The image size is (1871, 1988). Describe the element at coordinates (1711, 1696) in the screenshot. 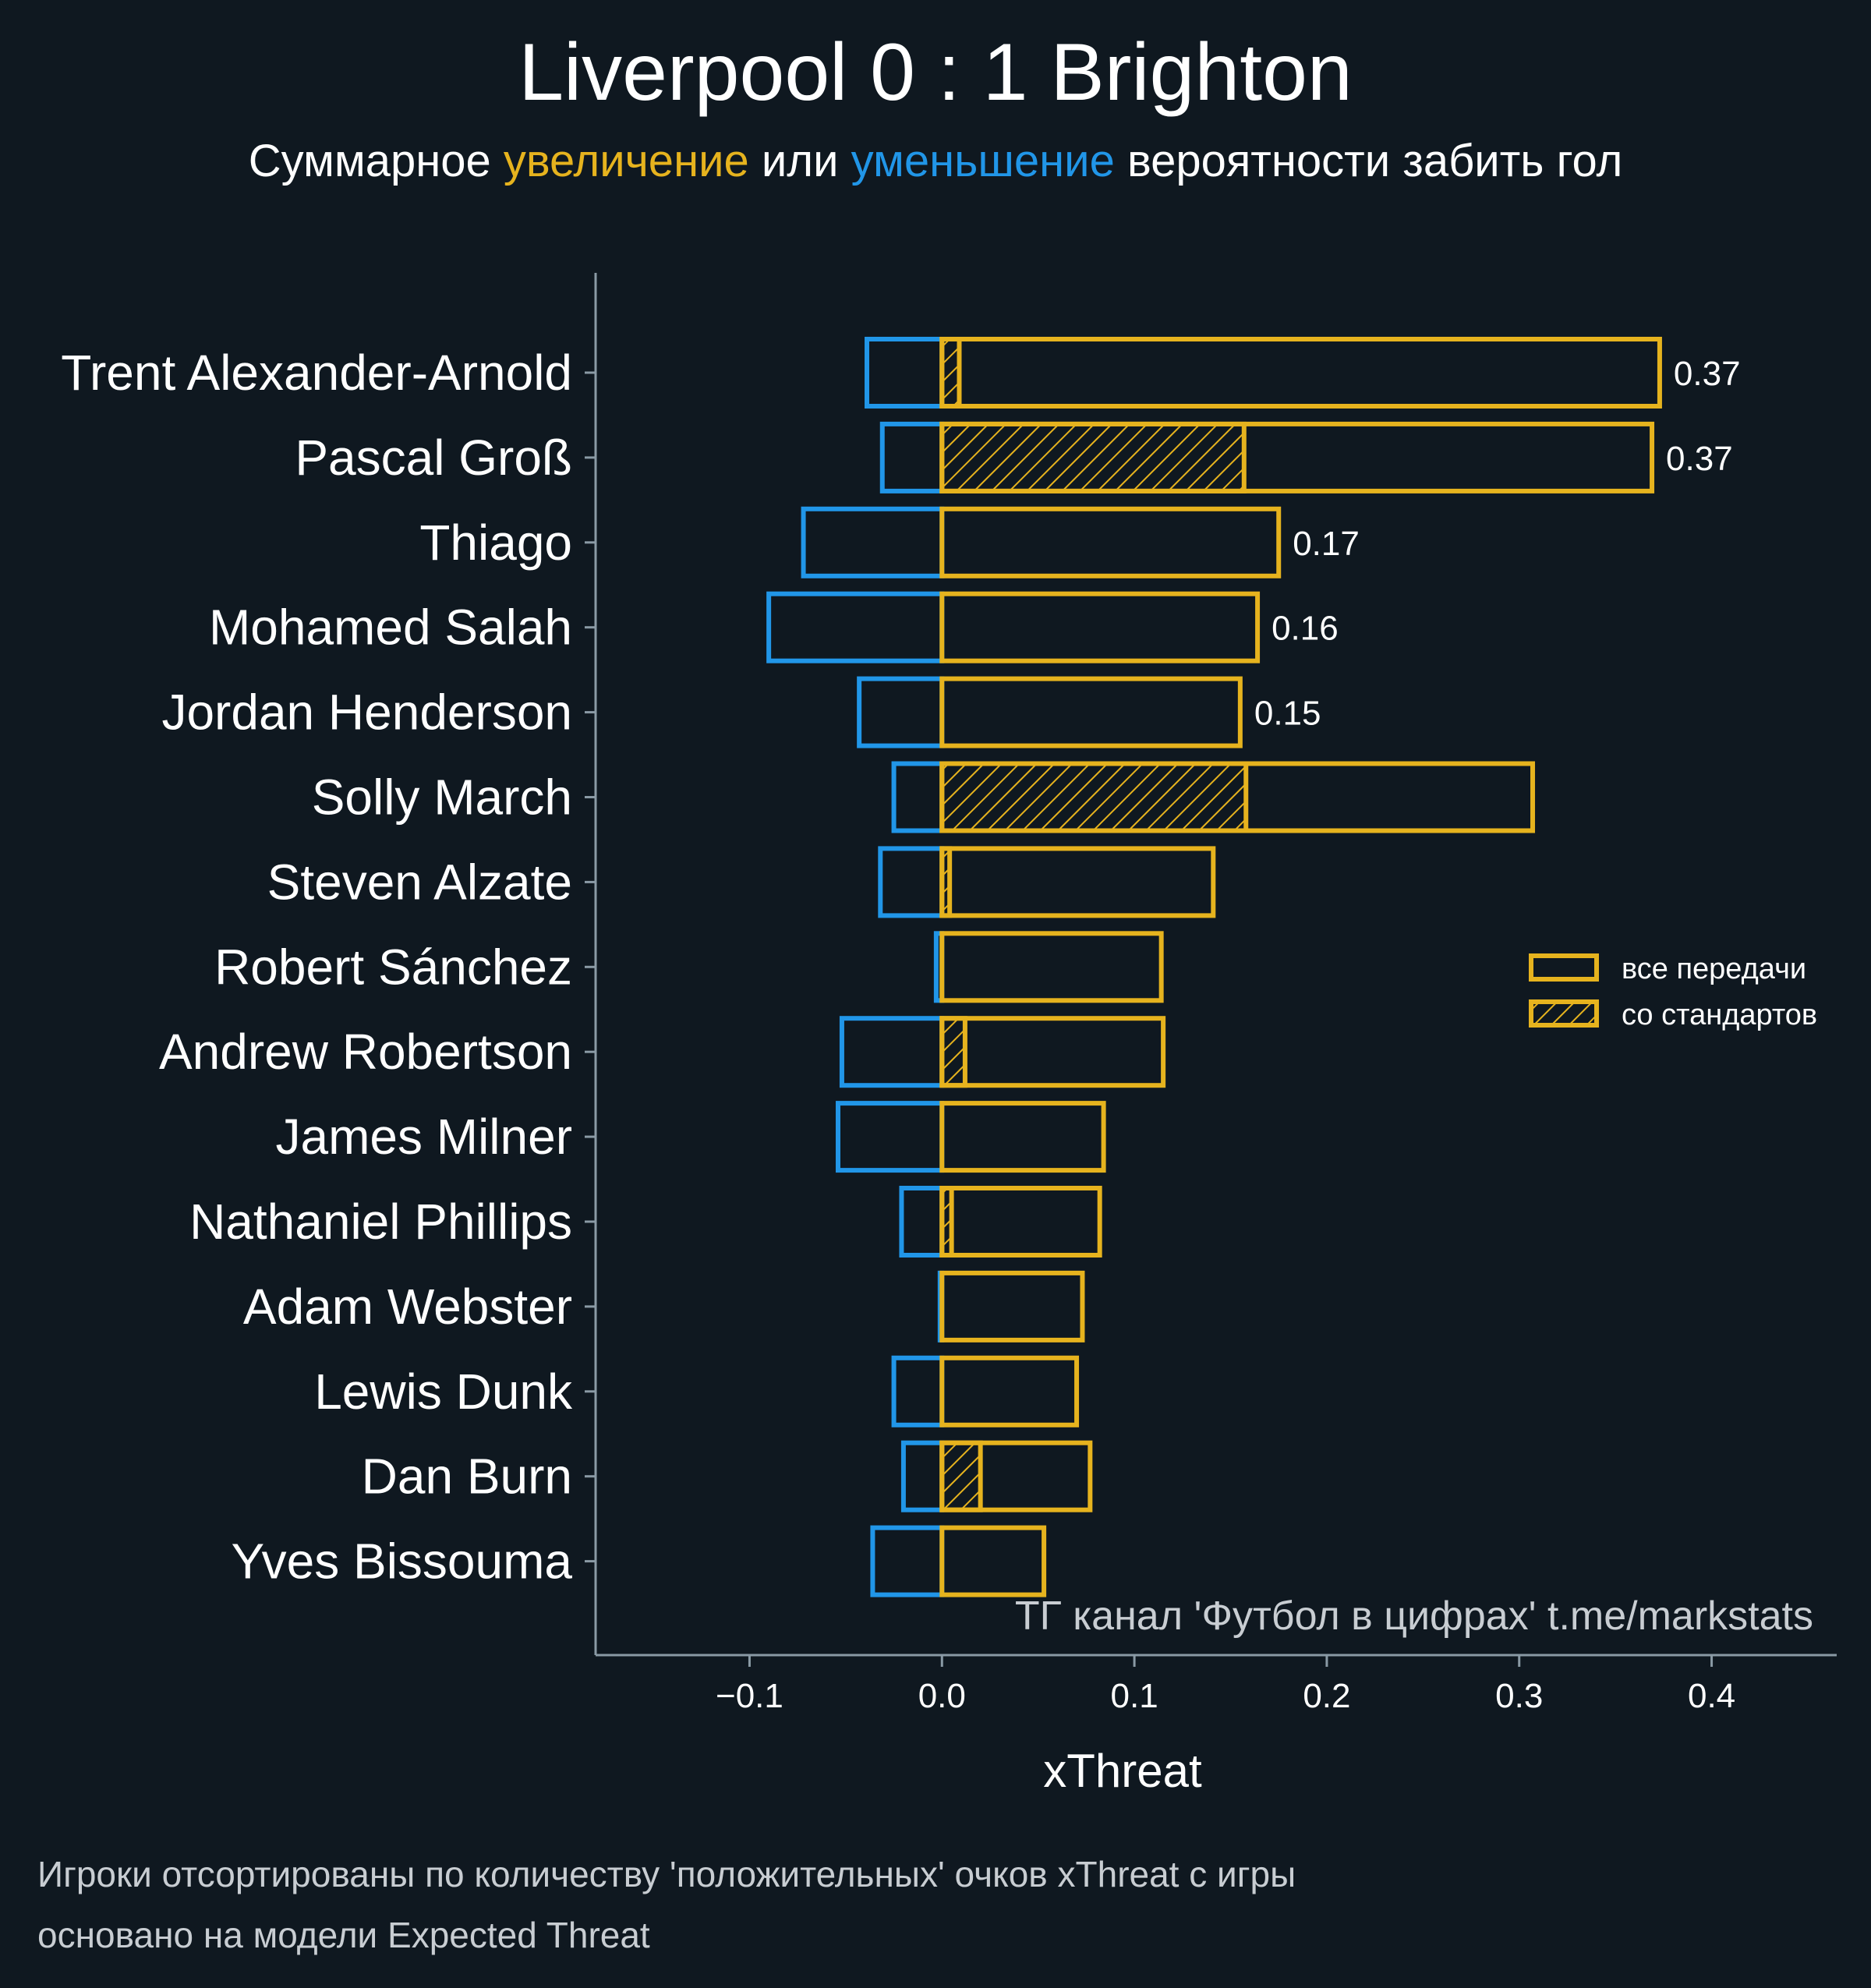

I see `x-tick-label: 0.4` at that location.